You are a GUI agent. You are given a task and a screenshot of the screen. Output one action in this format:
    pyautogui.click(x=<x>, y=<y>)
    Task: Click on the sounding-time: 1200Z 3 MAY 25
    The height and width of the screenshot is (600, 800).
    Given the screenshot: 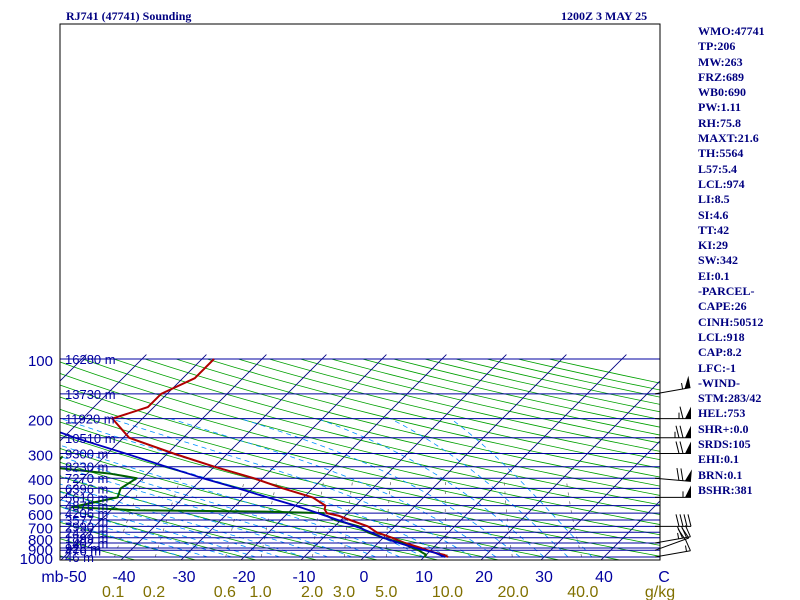 What is the action you would take?
    pyautogui.click(x=604, y=16)
    